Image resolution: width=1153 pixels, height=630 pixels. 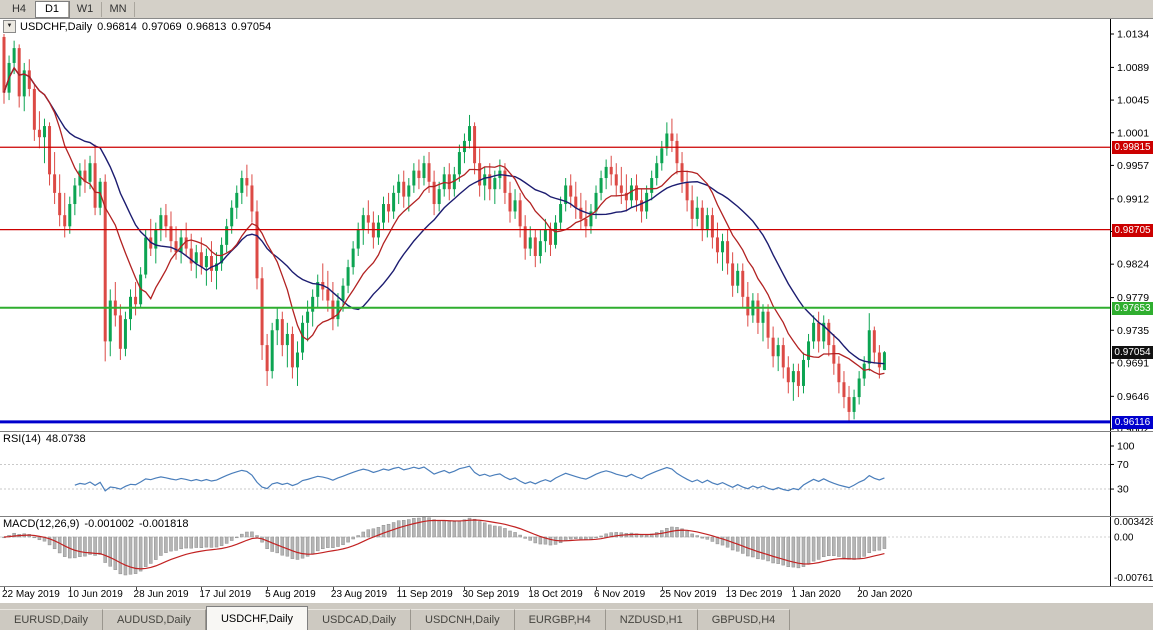 I want to click on svg-text: 0.003428, so click(x=1133, y=522).